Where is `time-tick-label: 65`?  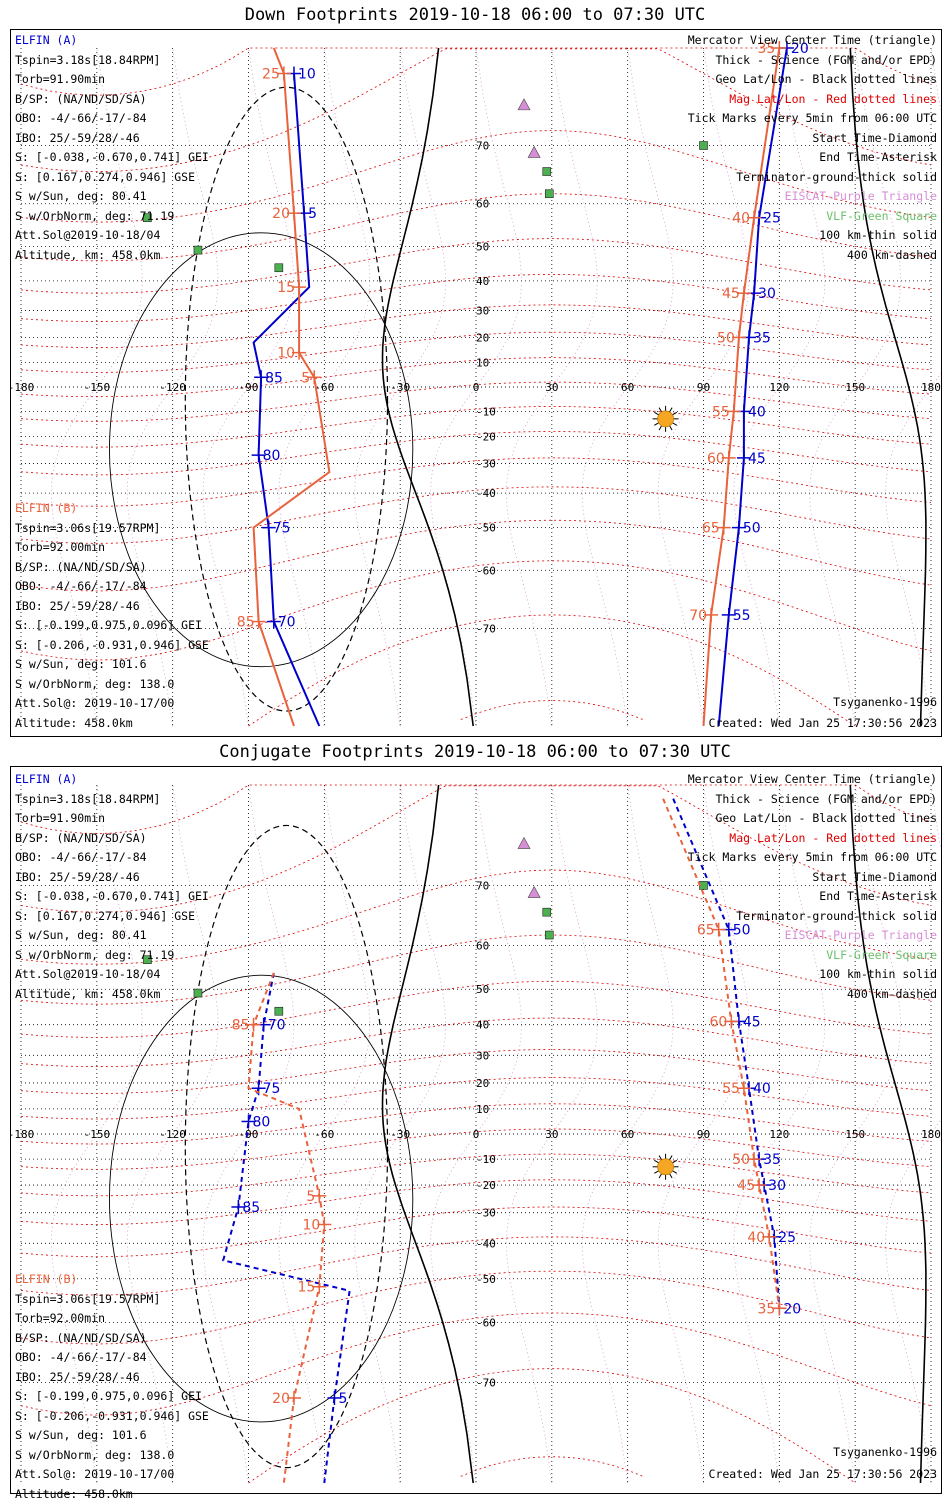
time-tick-label: 65 is located at coordinates (711, 529).